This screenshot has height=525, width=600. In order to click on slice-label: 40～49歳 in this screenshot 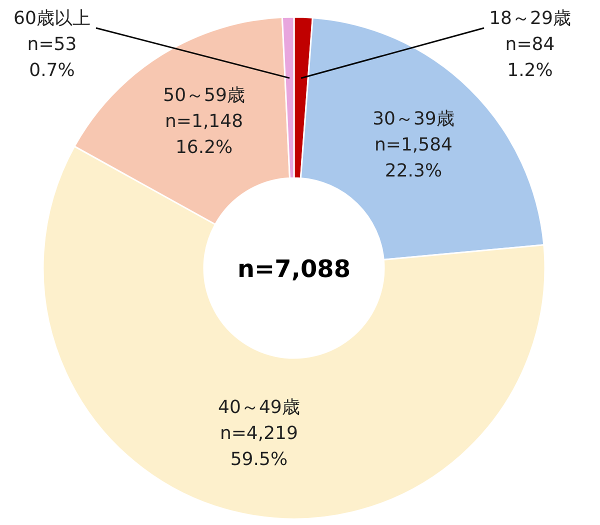, I will do `click(259, 407)`.